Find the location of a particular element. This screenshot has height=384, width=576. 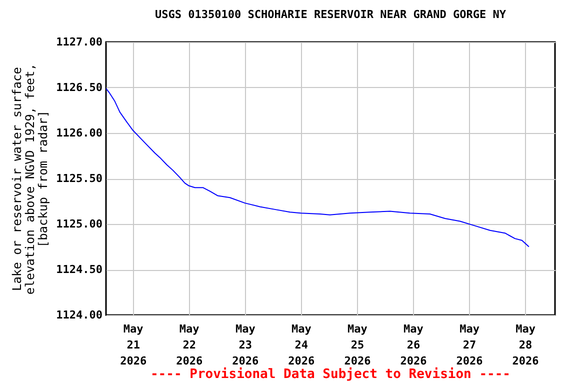

x-tick-label: May 24 2026 is located at coordinates (302, 345).